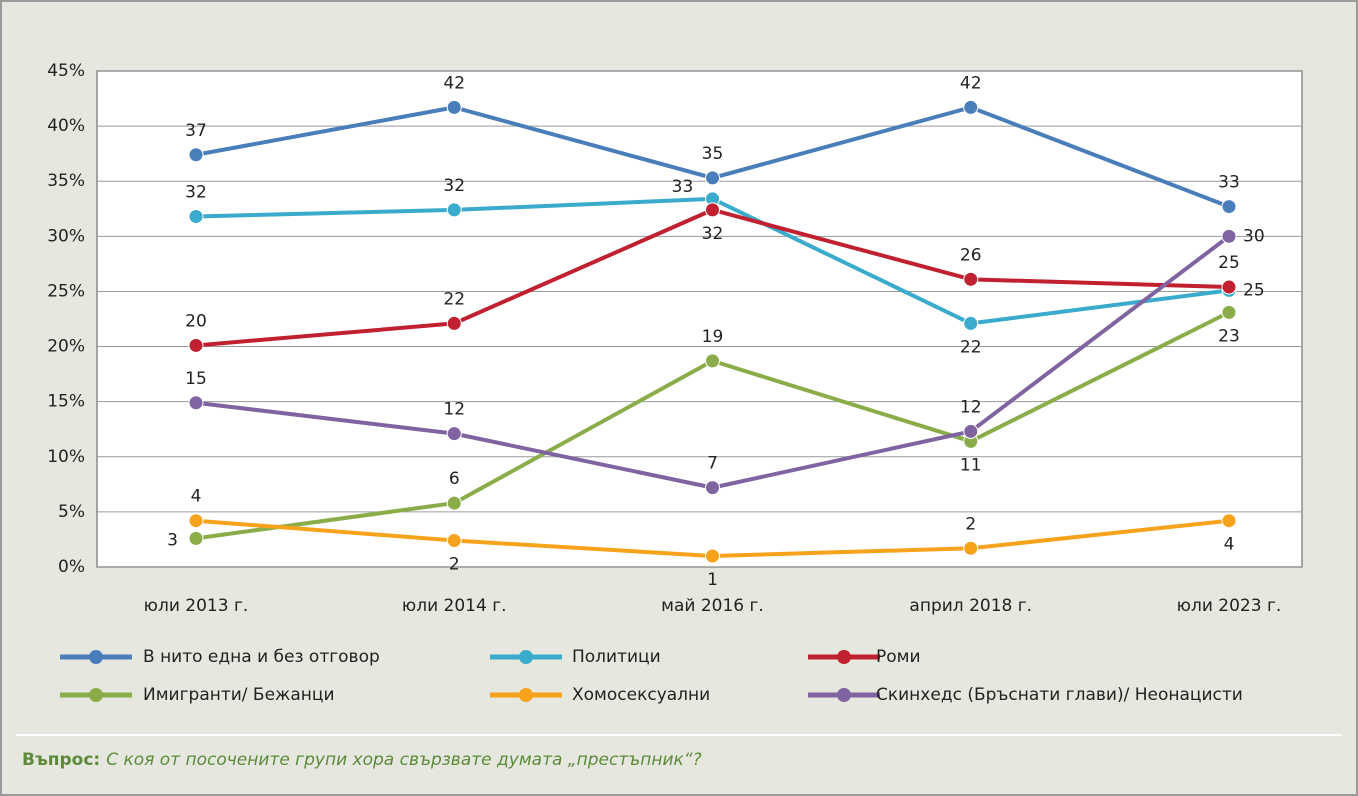 Image resolution: width=1358 pixels, height=796 pixels. What do you see at coordinates (66, 236) in the screenshot?
I see `y-tick-label: 30%` at bounding box center [66, 236].